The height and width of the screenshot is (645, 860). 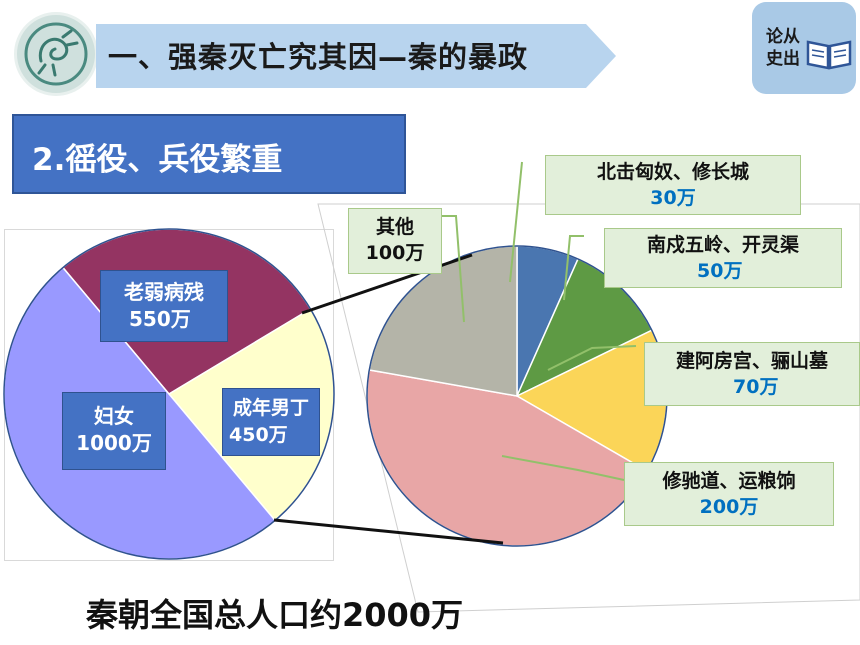 I want to click on slice-value: 550万, so click(x=160, y=319).